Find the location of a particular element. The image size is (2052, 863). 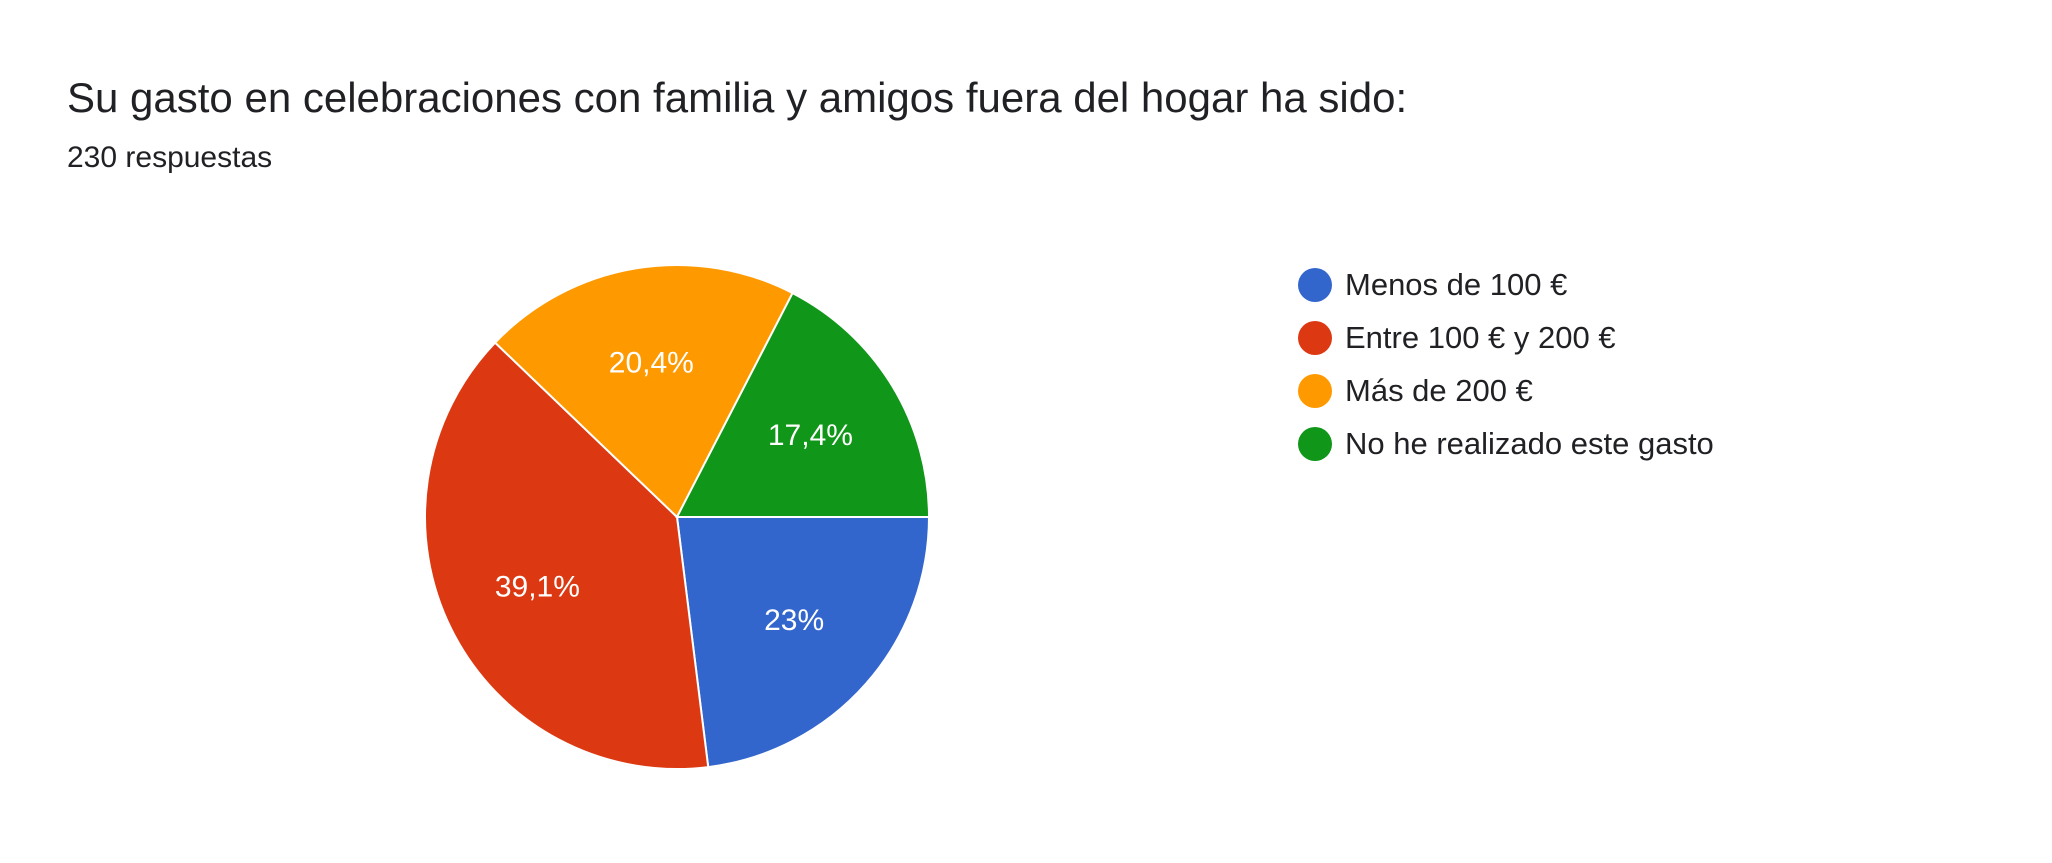

legend-label: Menos de 100 € is located at coordinates (1456, 284).